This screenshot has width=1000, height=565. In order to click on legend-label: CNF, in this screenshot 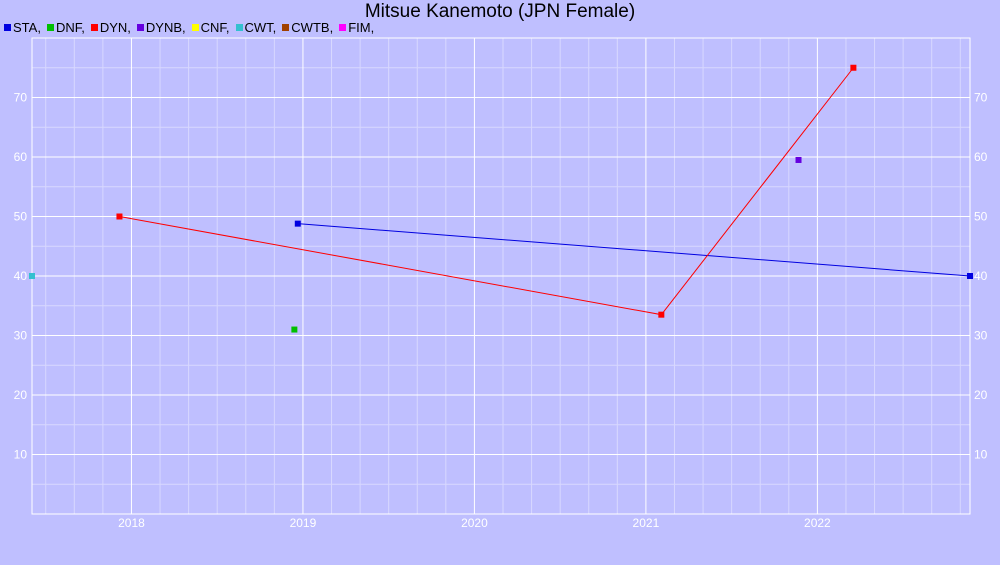, I will do `click(215, 27)`.